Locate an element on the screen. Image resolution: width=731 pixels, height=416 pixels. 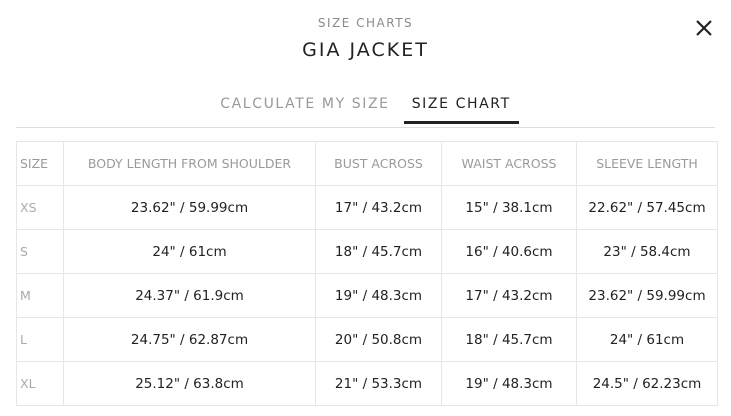
close-button is located at coordinates (704, 28).